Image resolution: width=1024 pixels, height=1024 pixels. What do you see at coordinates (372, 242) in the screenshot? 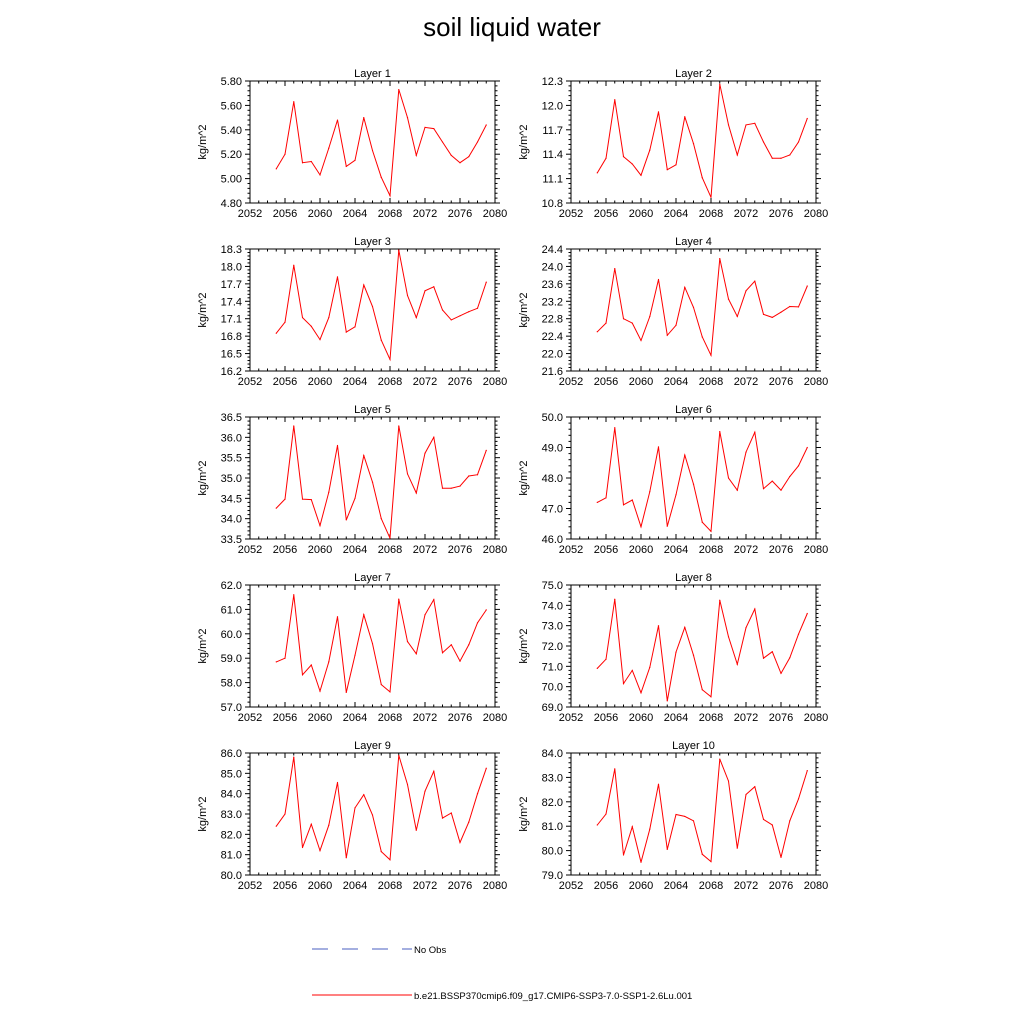
I see `panel-title: Layer 3` at bounding box center [372, 242].